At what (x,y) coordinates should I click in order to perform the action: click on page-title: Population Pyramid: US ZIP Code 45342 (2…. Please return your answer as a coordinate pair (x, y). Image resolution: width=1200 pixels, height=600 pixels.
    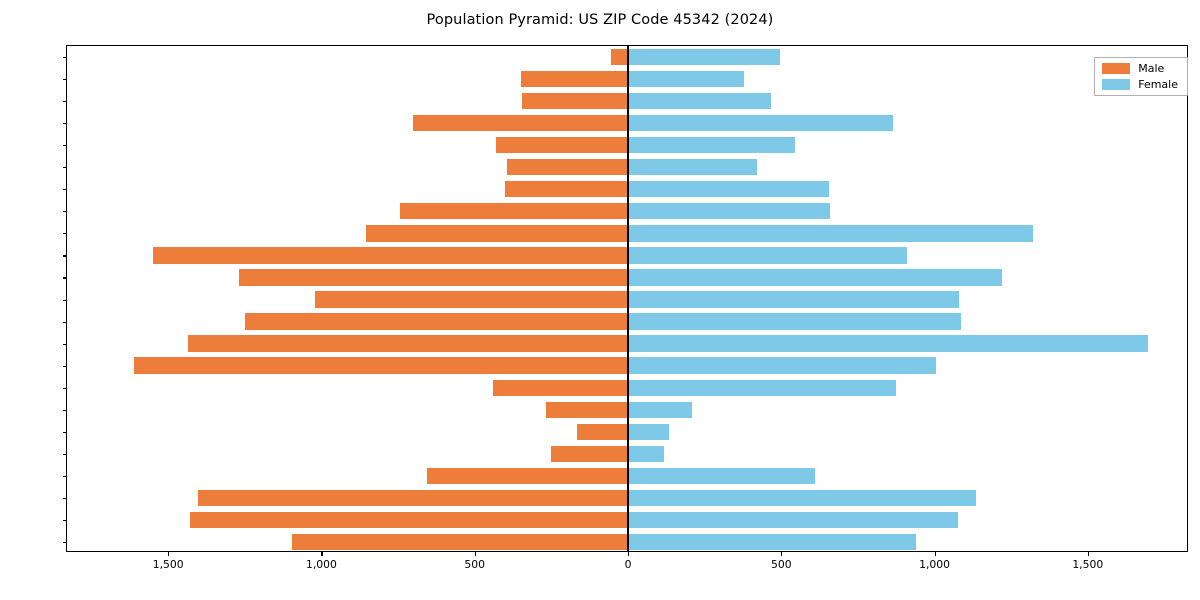
    Looking at the image, I should click on (600, 20).